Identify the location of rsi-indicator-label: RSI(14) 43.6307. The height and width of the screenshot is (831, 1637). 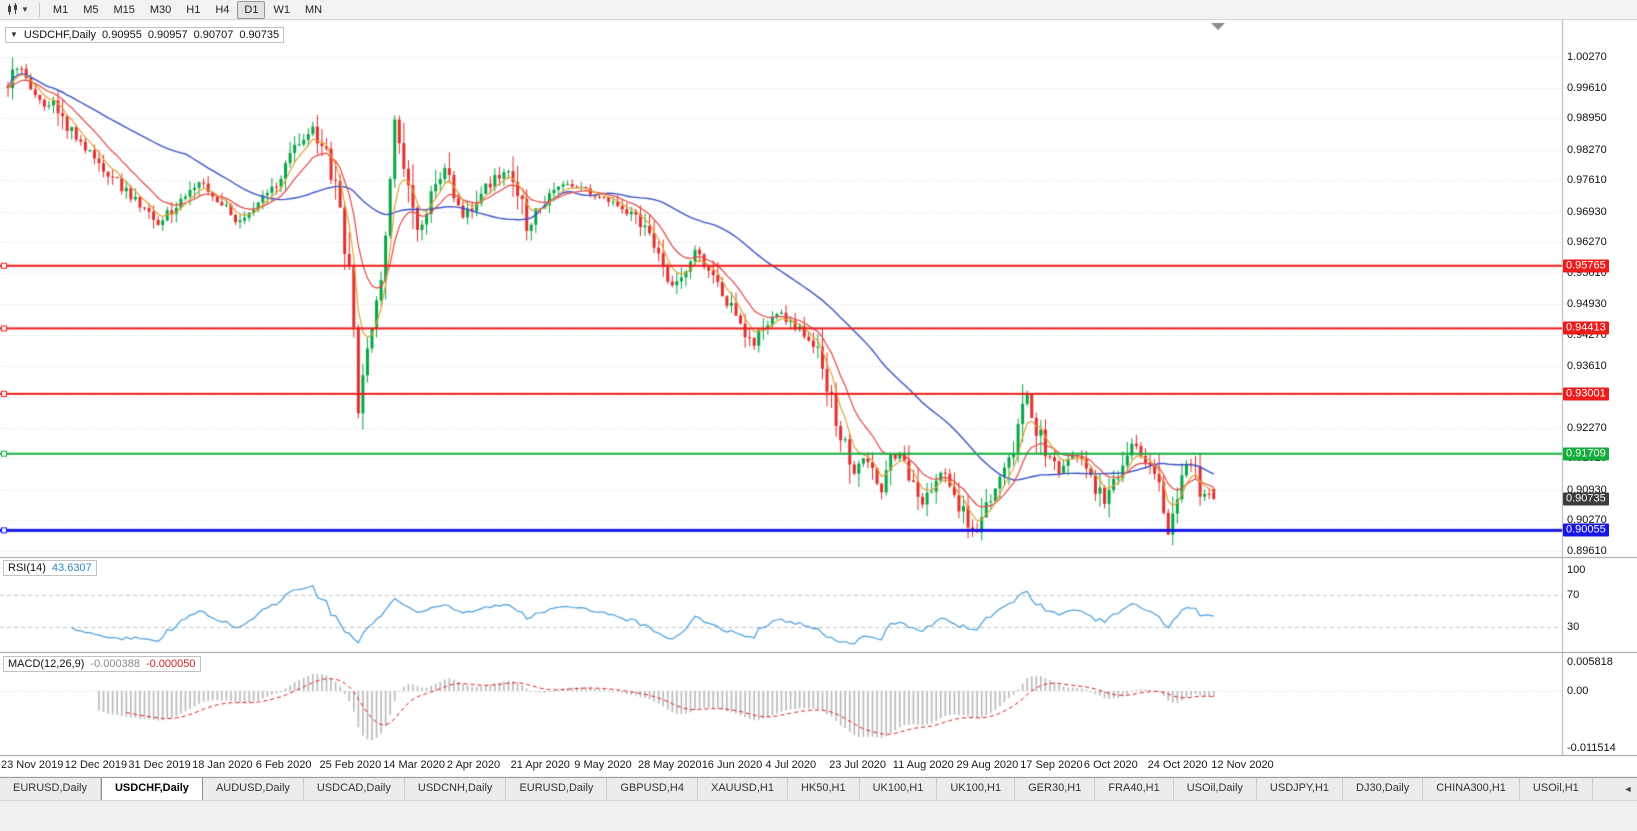
(50, 568).